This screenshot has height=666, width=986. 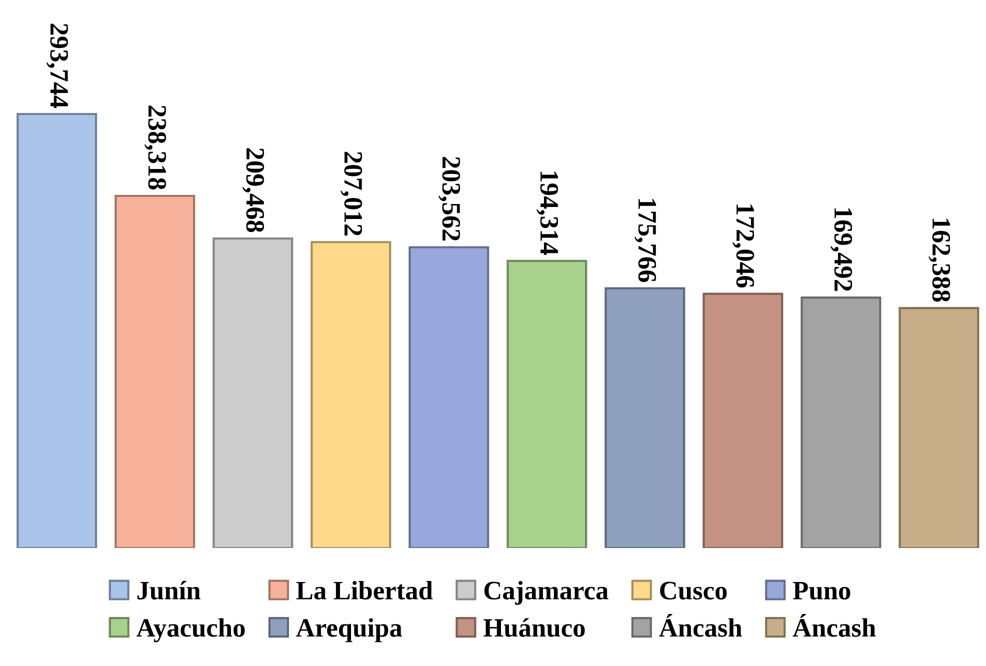 What do you see at coordinates (364, 590) in the screenshot?
I see `legend-label: La Libertad` at bounding box center [364, 590].